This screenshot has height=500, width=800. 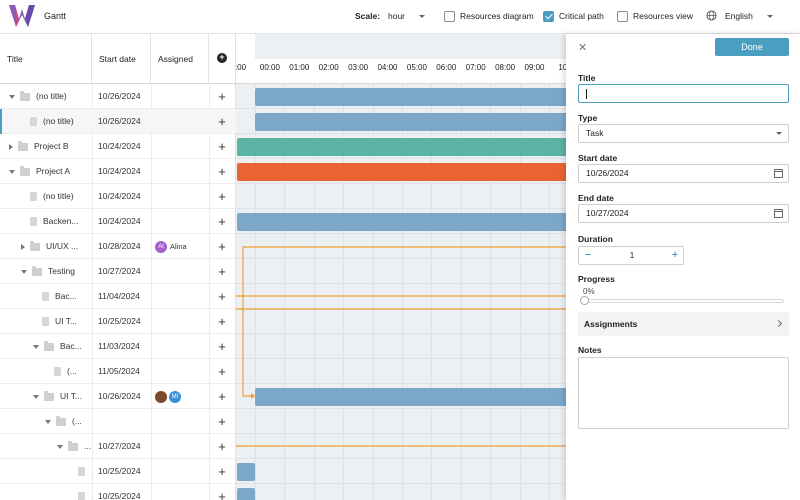 I want to click on calendar-icon, so click(x=778, y=213).